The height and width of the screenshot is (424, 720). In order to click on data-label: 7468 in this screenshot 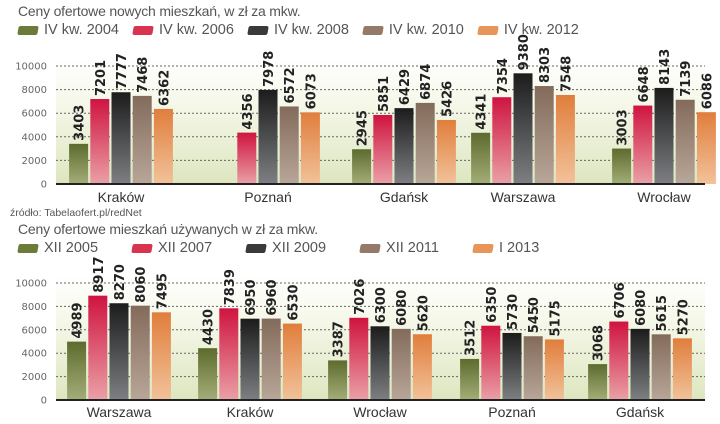, I will do `click(143, 75)`.